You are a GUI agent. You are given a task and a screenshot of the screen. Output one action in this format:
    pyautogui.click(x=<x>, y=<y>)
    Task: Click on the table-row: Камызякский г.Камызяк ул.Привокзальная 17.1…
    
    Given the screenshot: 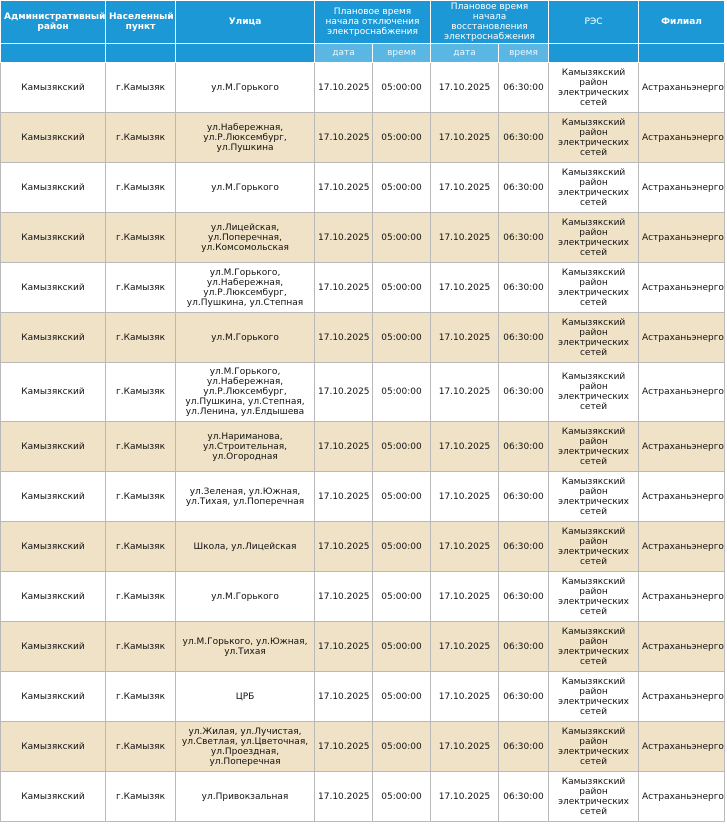 What is the action you would take?
    pyautogui.click(x=363, y=796)
    